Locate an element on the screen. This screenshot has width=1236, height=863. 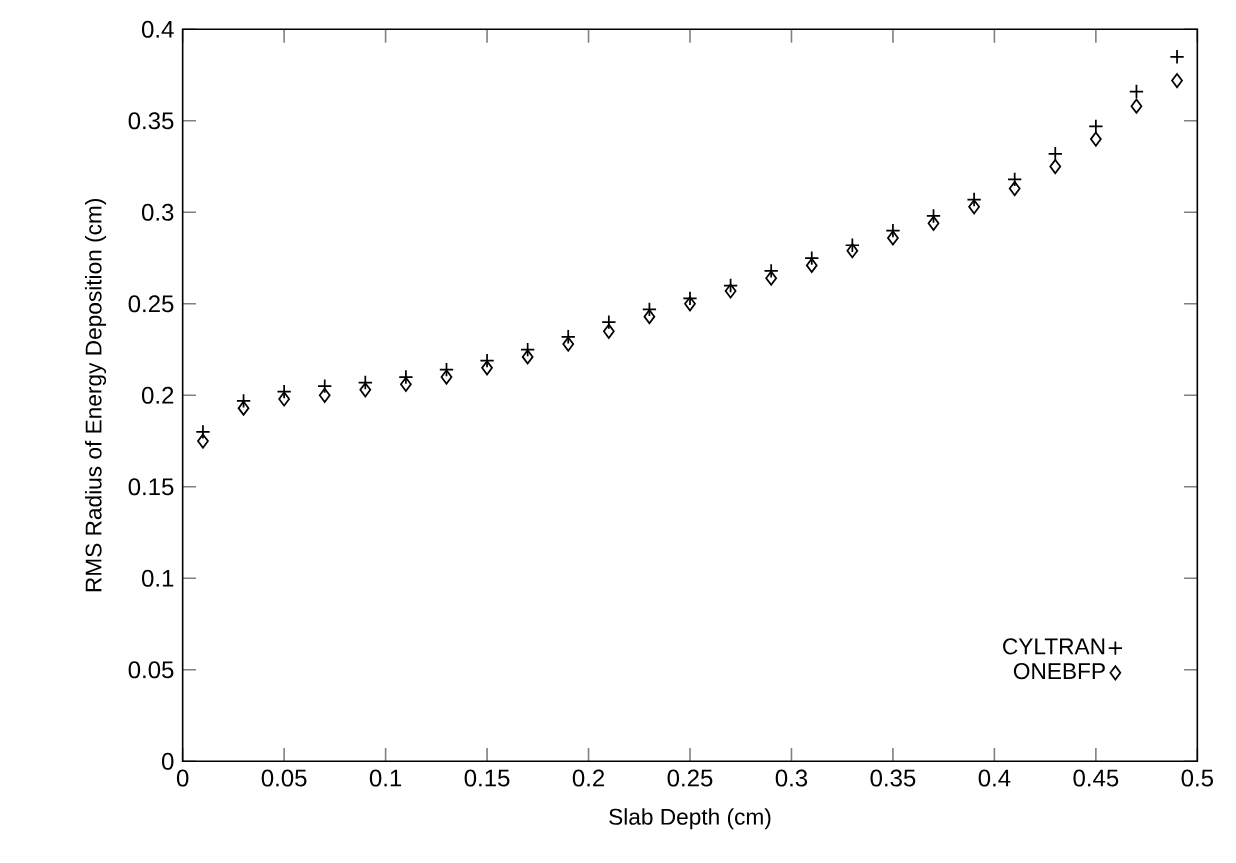
x-tick-label: 0.15 is located at coordinates (487, 778).